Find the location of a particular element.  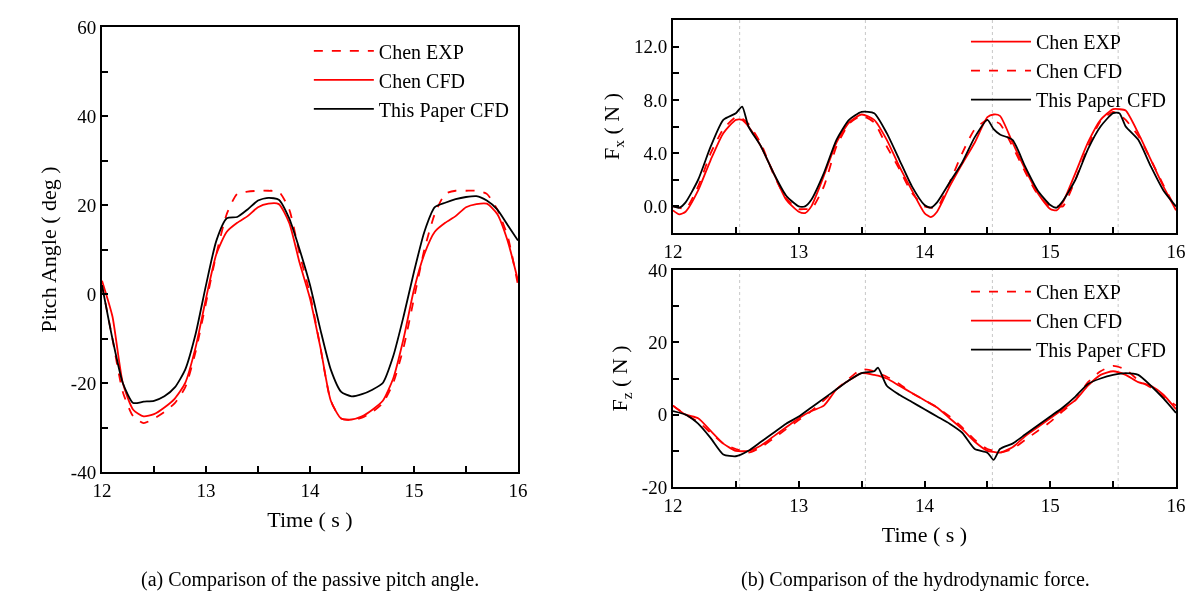

x-tick-label: 12 is located at coordinates (673, 251).